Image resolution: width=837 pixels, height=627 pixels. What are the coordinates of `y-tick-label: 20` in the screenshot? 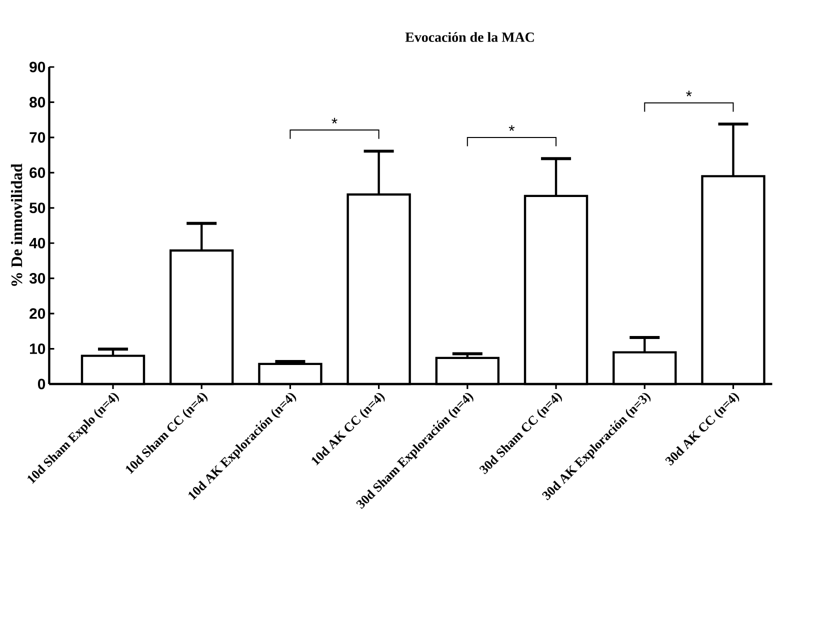 It's located at (38, 313).